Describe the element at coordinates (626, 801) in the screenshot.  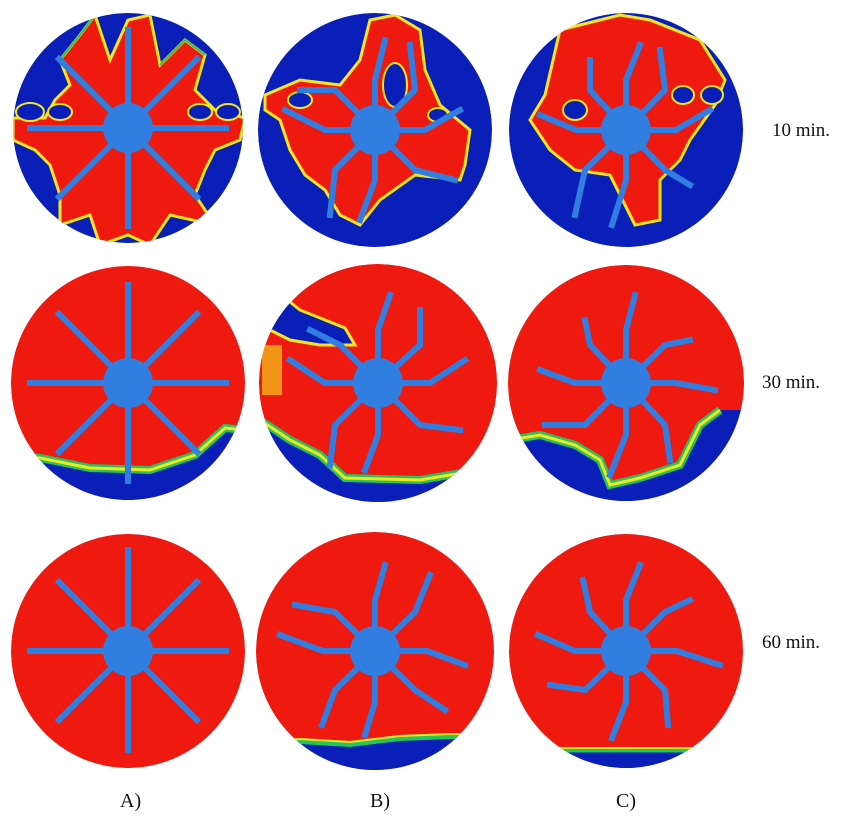
I see `column-label-c: C)` at that location.